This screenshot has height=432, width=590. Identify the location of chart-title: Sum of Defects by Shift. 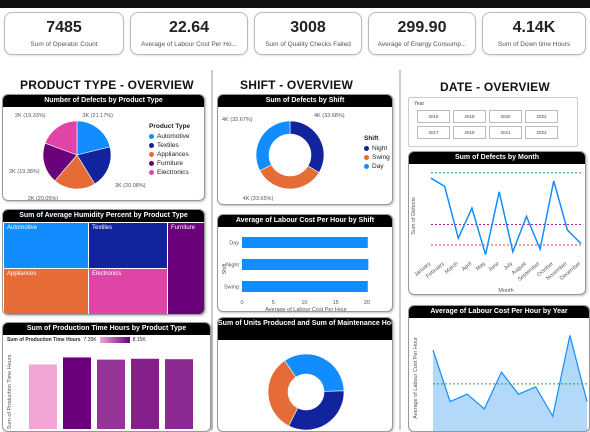
(305, 101).